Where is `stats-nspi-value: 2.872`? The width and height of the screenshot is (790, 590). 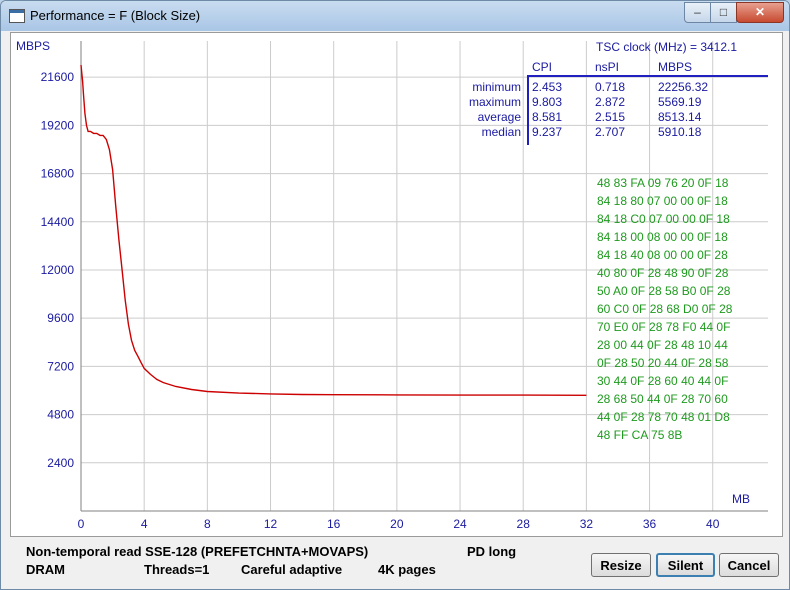
stats-nspi-value: 2.872 is located at coordinates (610, 102).